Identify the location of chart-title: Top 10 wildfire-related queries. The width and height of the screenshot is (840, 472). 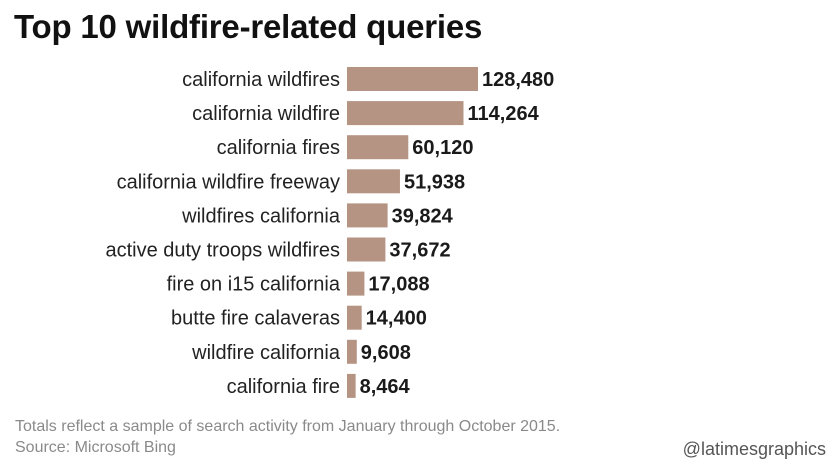
(248, 26).